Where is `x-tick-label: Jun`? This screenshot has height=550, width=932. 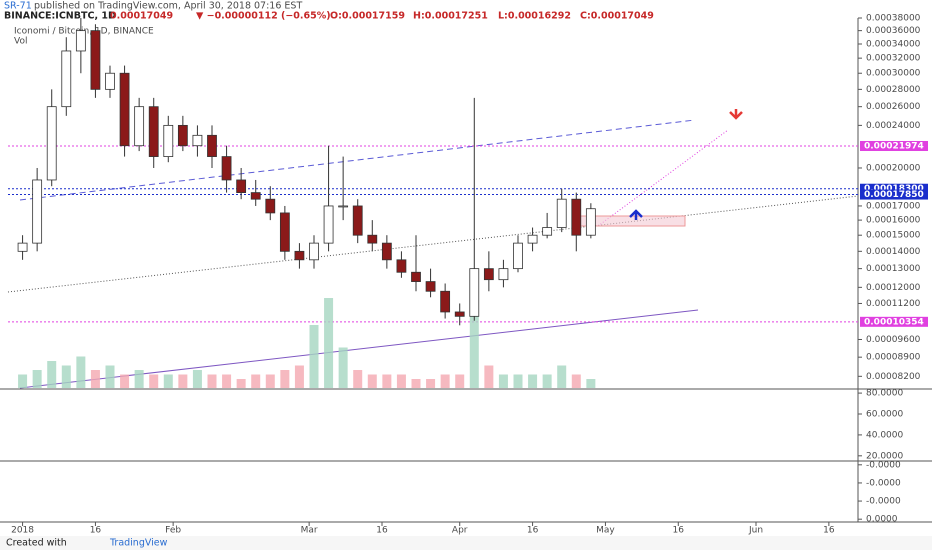 x-tick-label: Jun is located at coordinates (755, 531).